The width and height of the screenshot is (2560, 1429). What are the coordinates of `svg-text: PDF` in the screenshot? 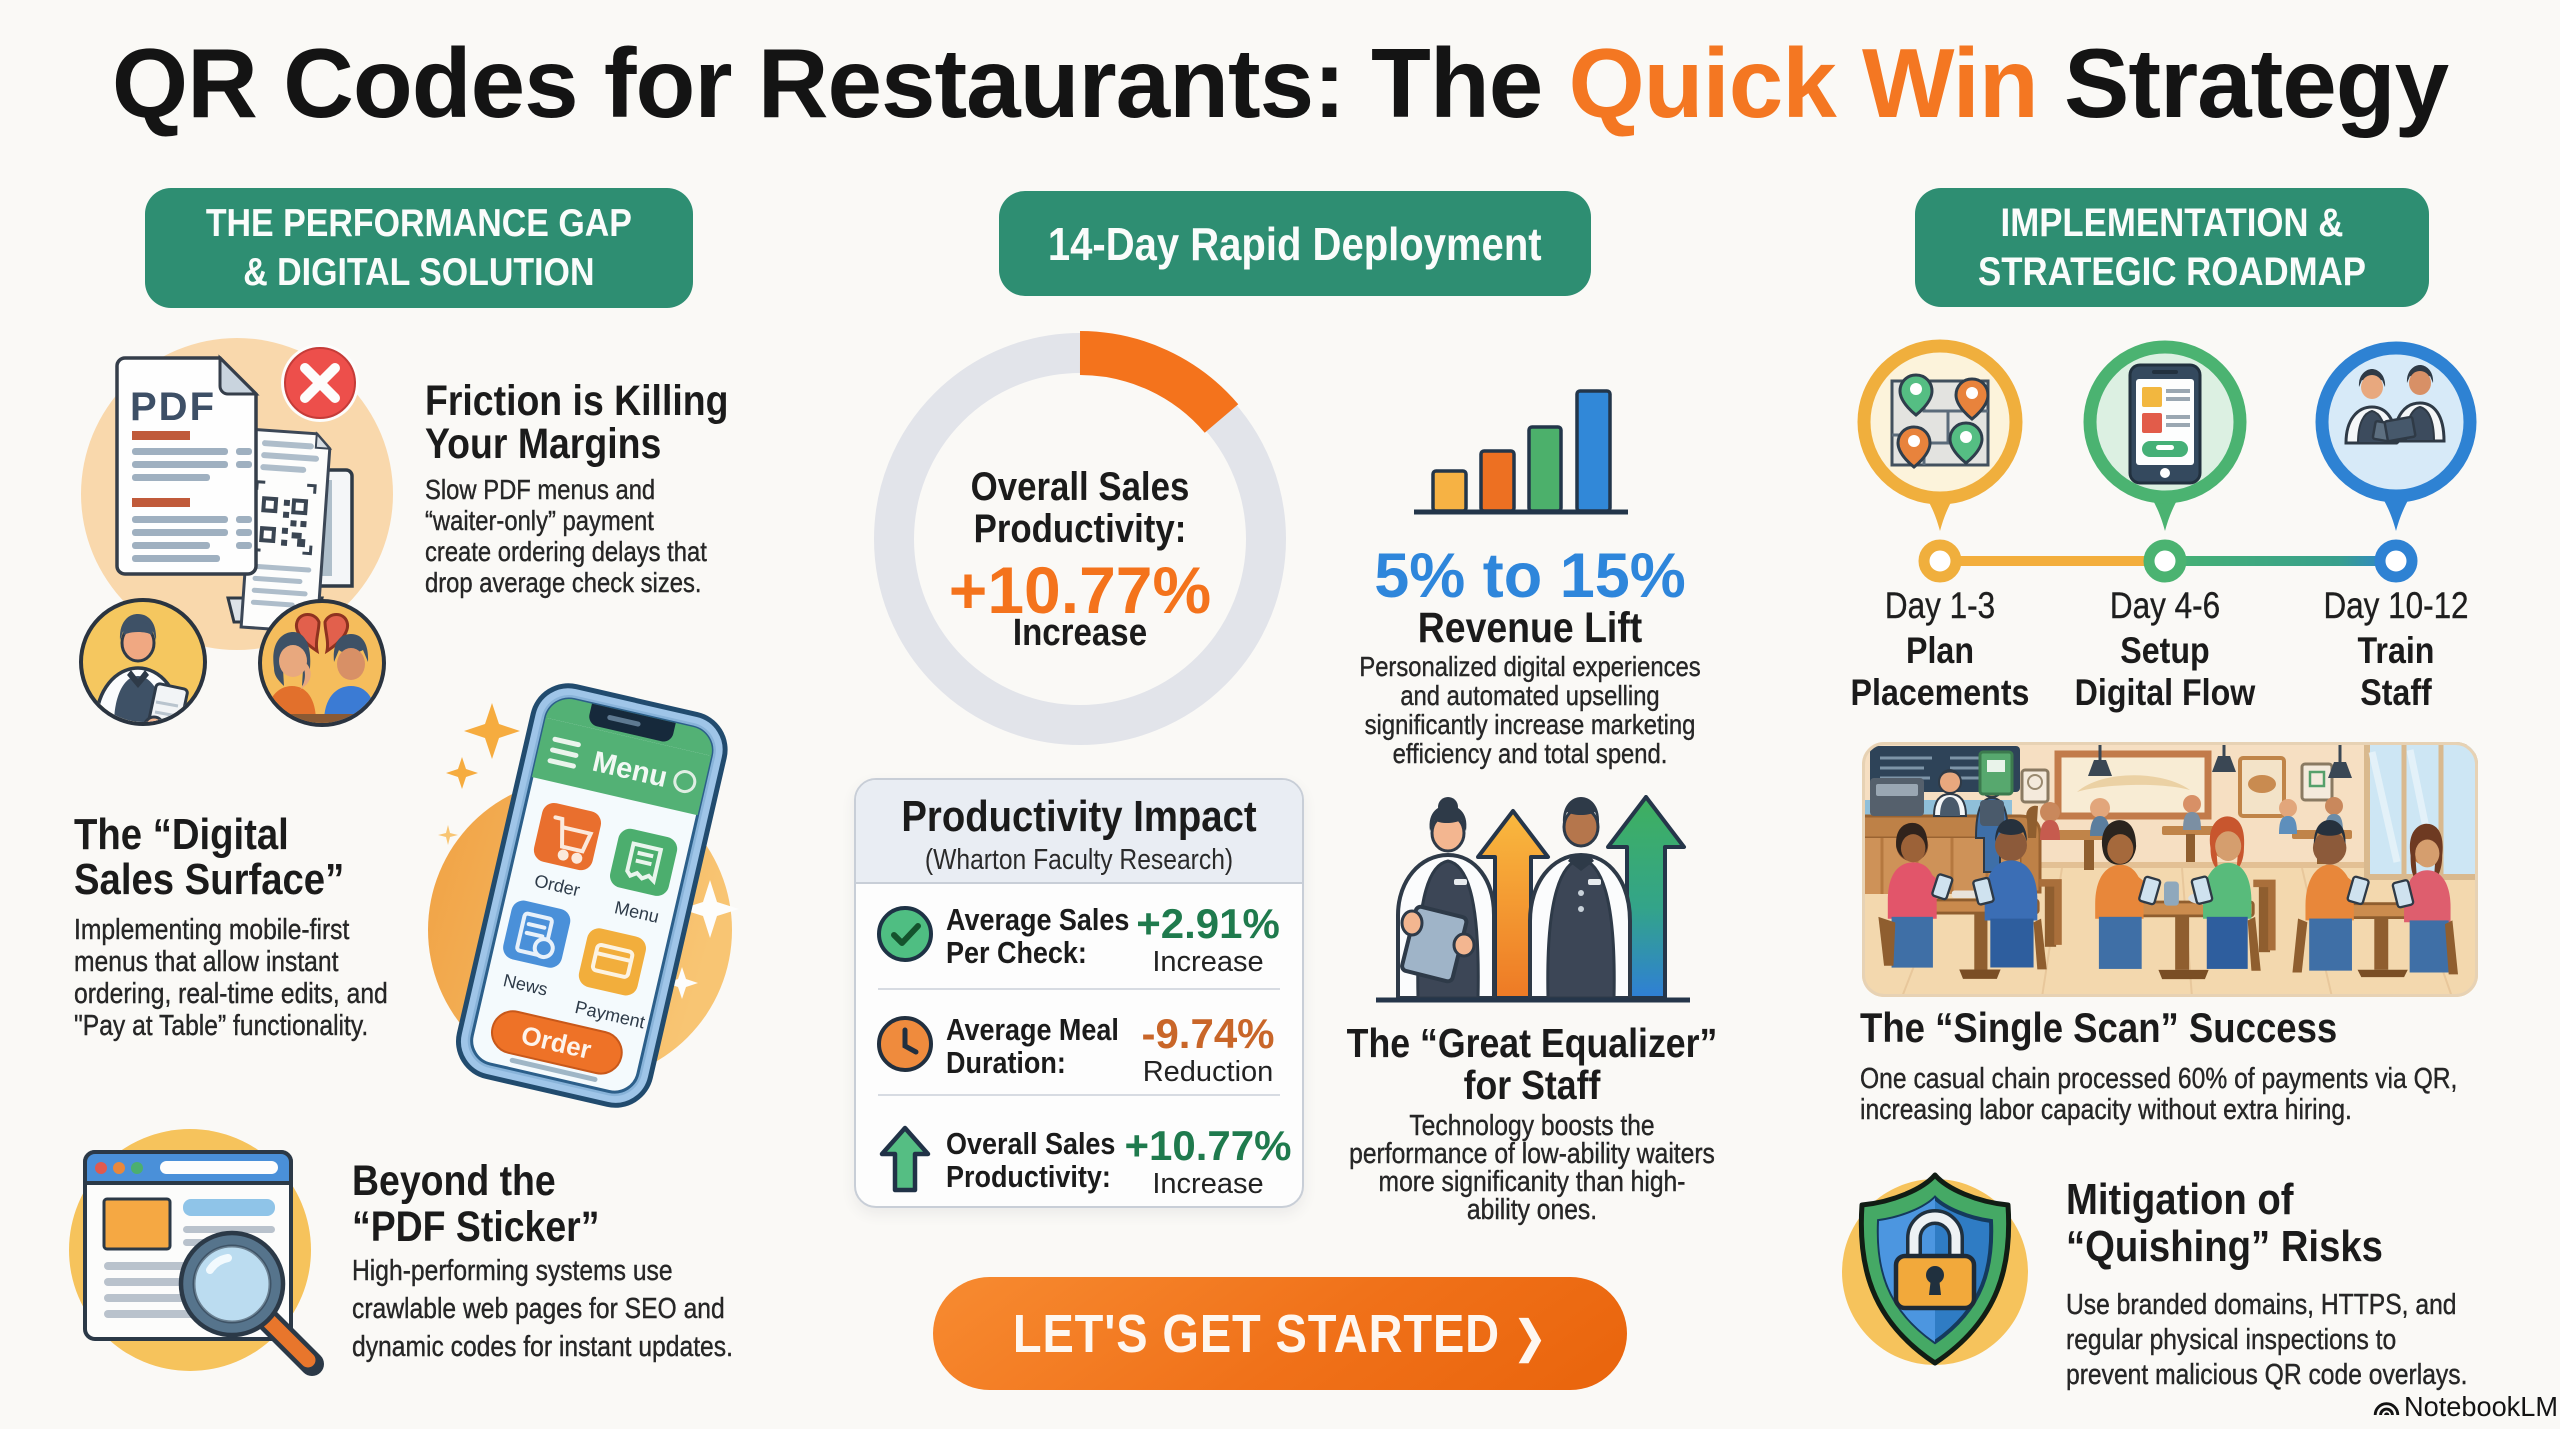 It's located at (173, 407).